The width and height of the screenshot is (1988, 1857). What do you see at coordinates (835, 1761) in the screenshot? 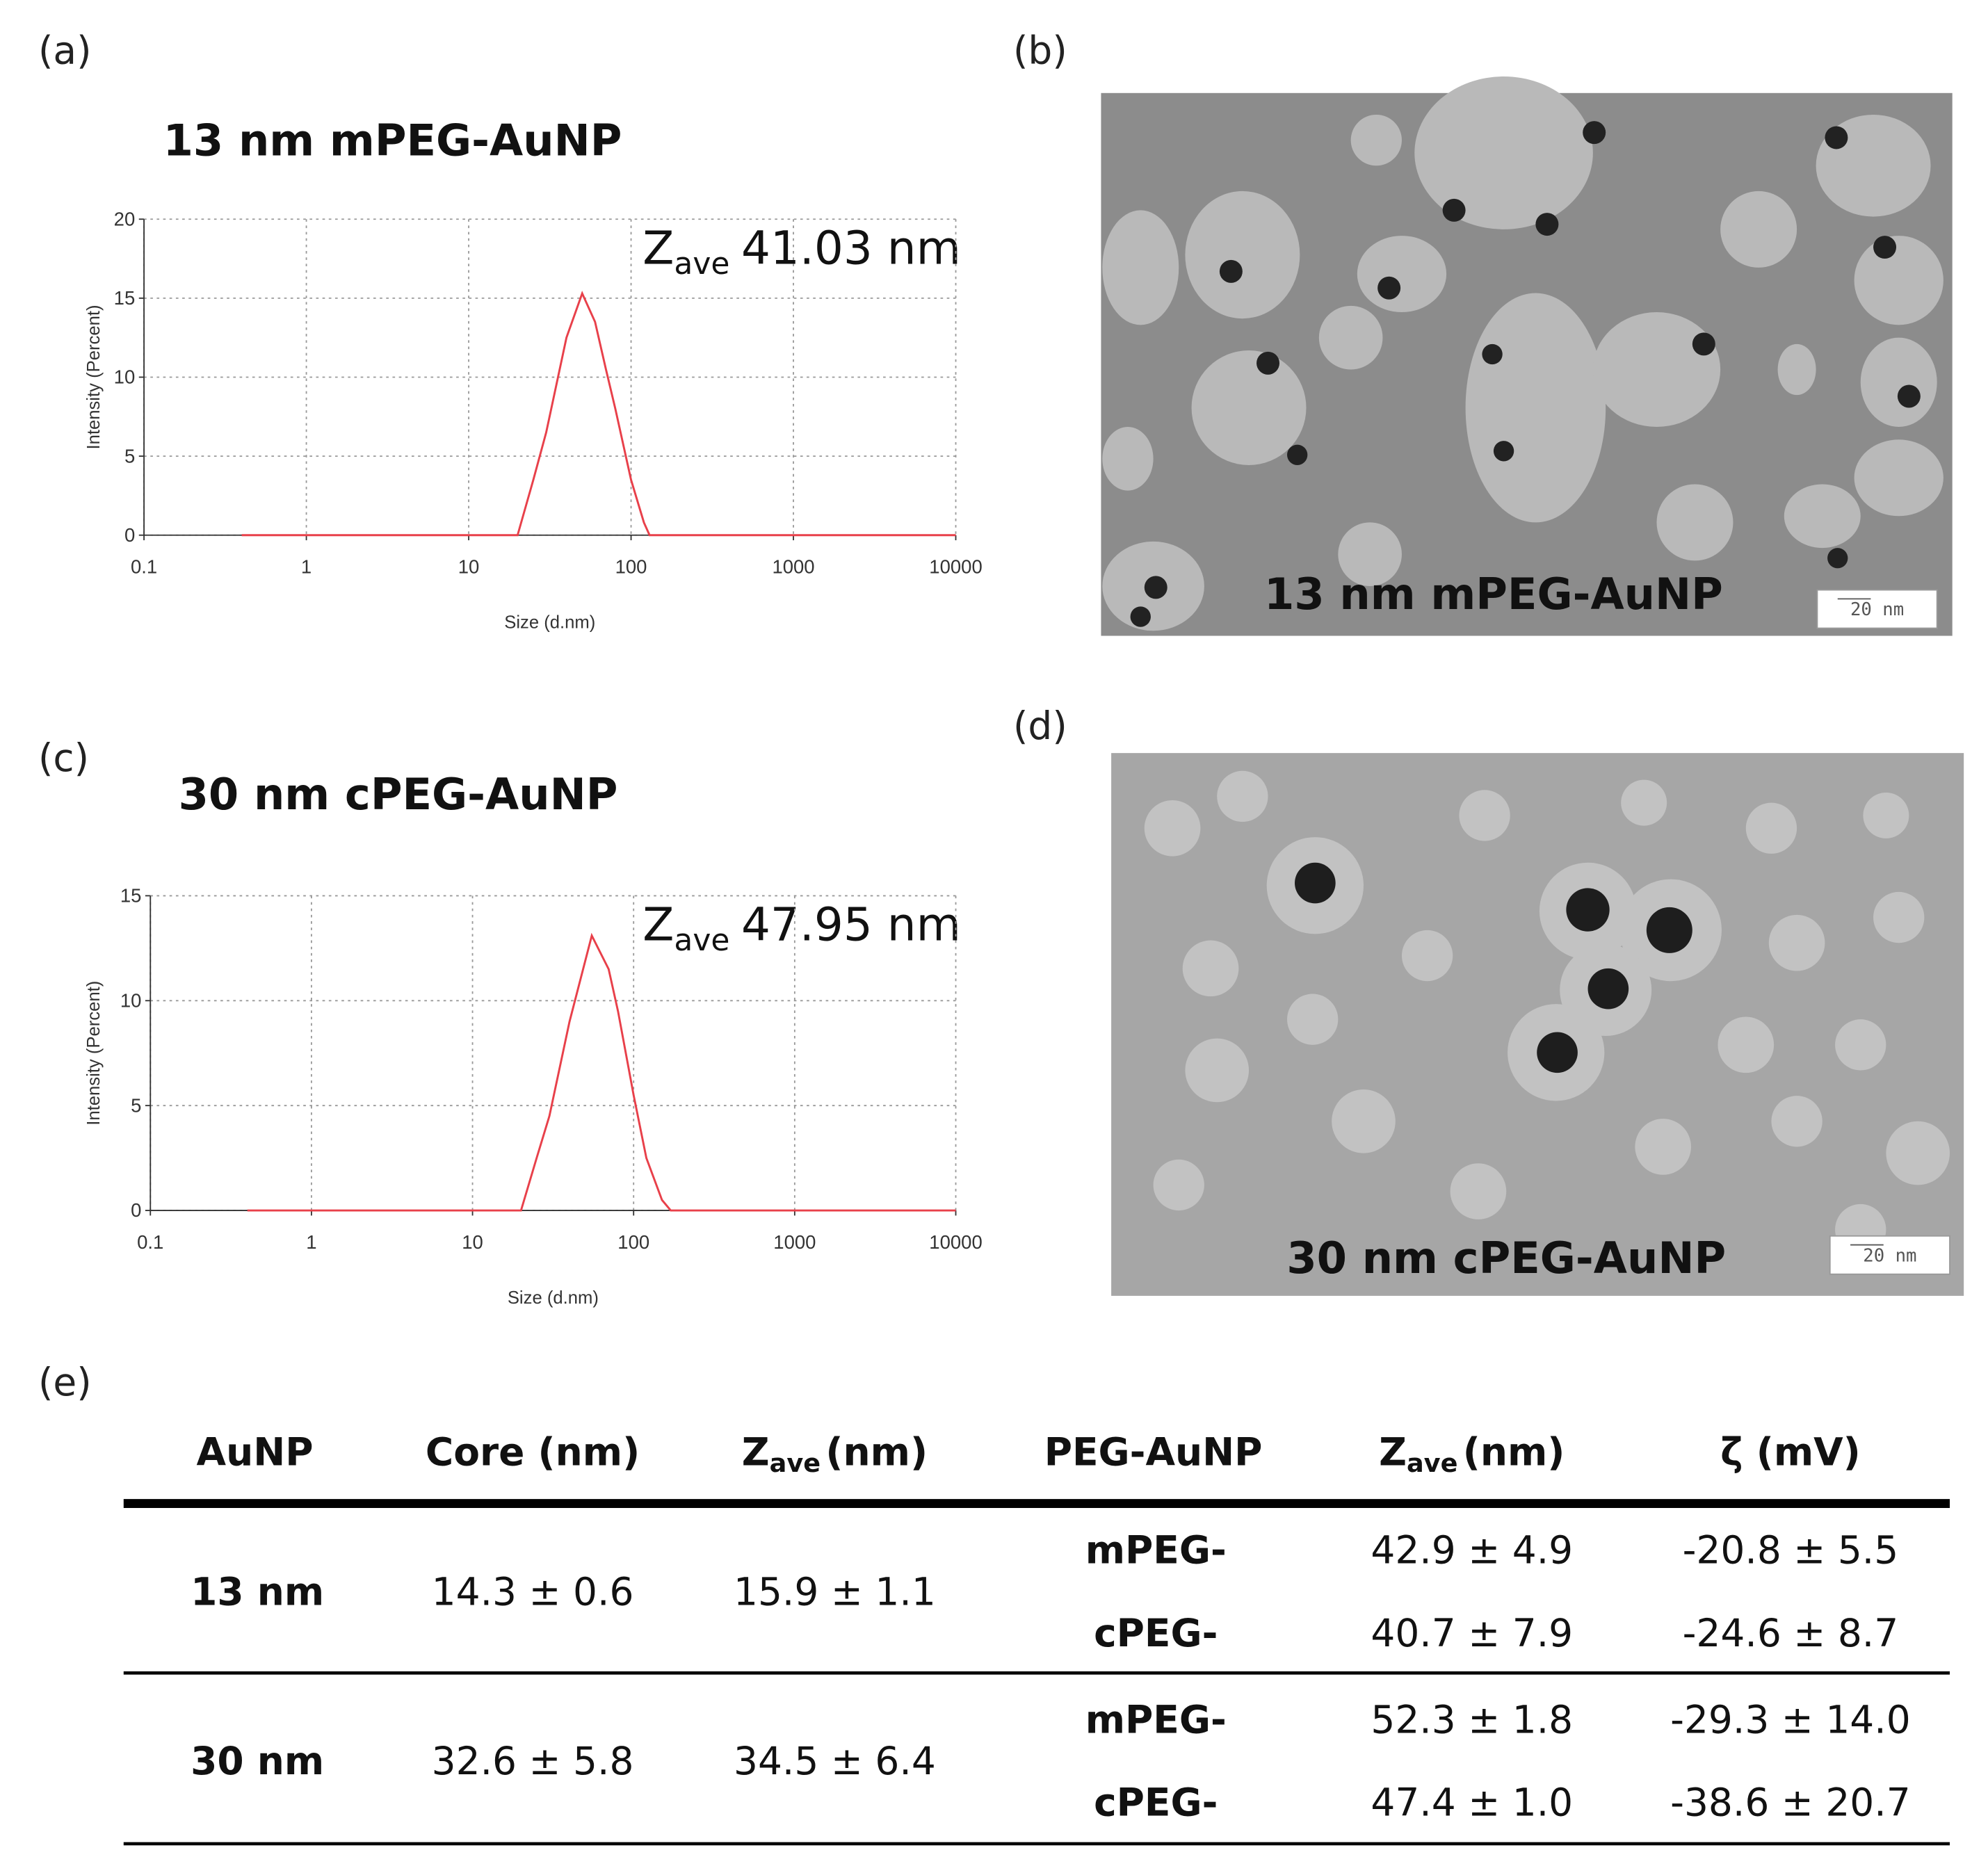
I see `table-cell: 34.5 ± 6.4` at bounding box center [835, 1761].